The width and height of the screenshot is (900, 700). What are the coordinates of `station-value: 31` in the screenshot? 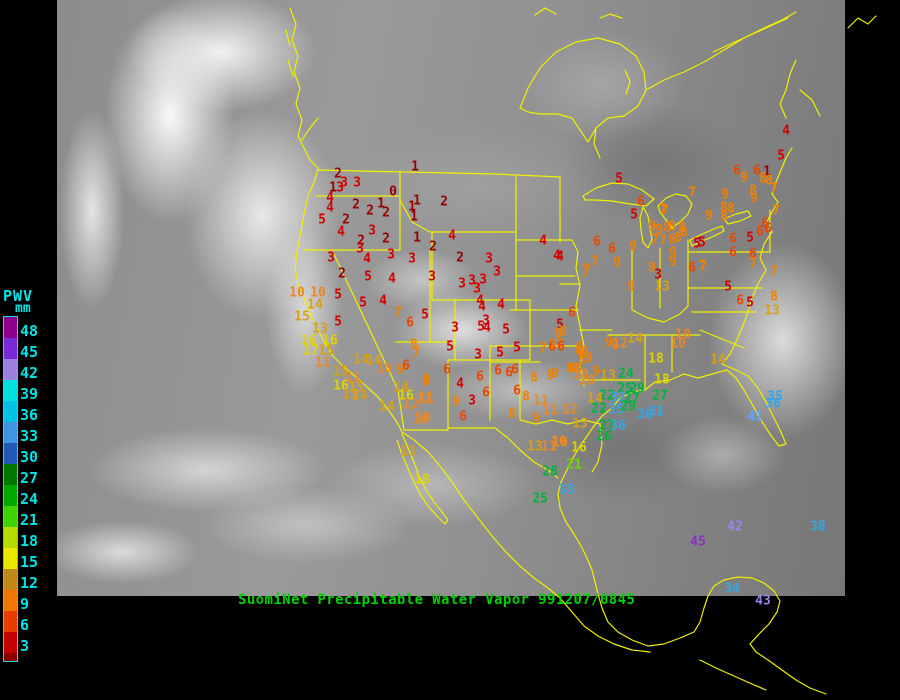 It's located at (656, 412).